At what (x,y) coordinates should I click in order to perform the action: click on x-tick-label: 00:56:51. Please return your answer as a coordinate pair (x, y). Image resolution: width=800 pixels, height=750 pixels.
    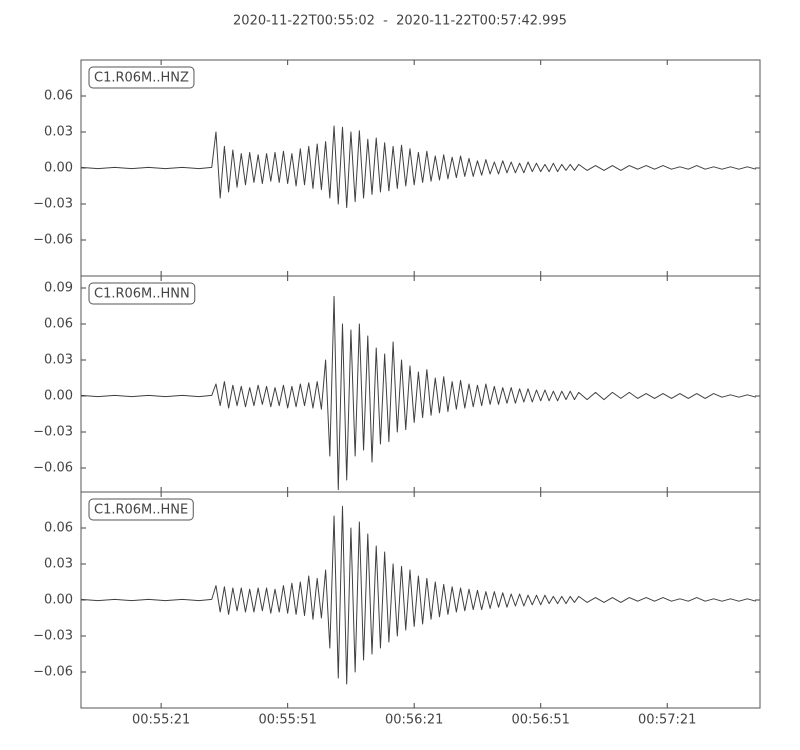
    Looking at the image, I should click on (541, 720).